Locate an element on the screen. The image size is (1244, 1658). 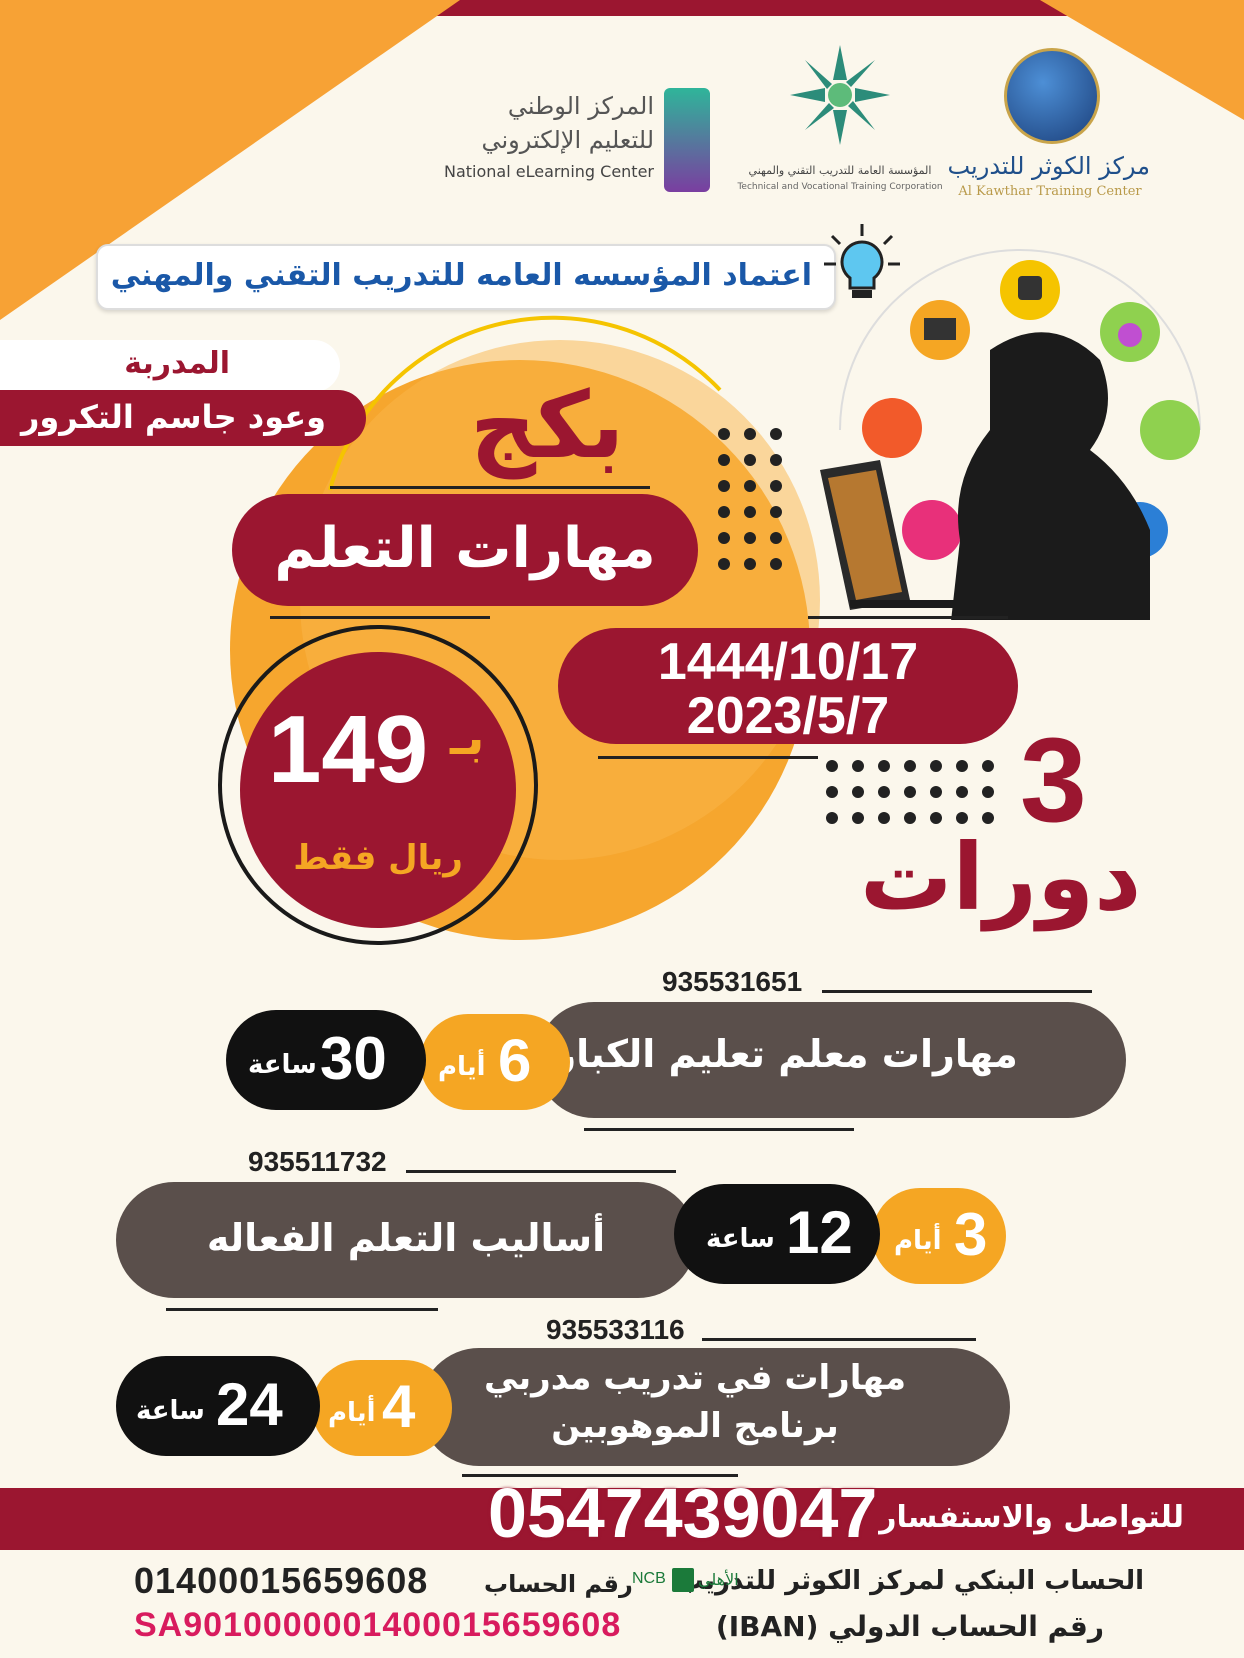
trainer-label: المدربة is located at coordinates (177, 363).